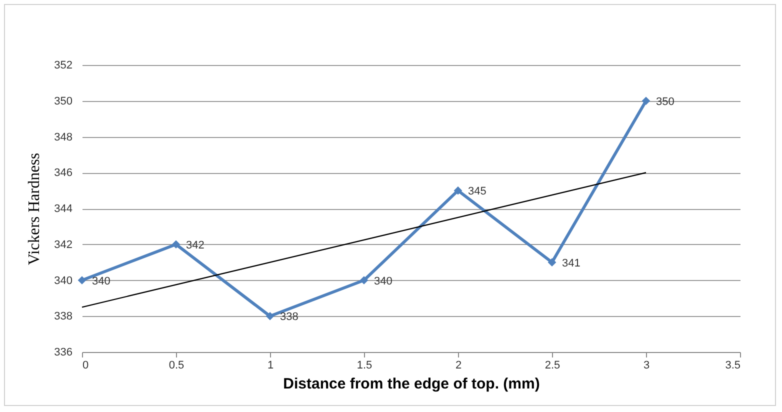  What do you see at coordinates (552, 366) in the screenshot?
I see `x-tick-label: 2.5` at bounding box center [552, 366].